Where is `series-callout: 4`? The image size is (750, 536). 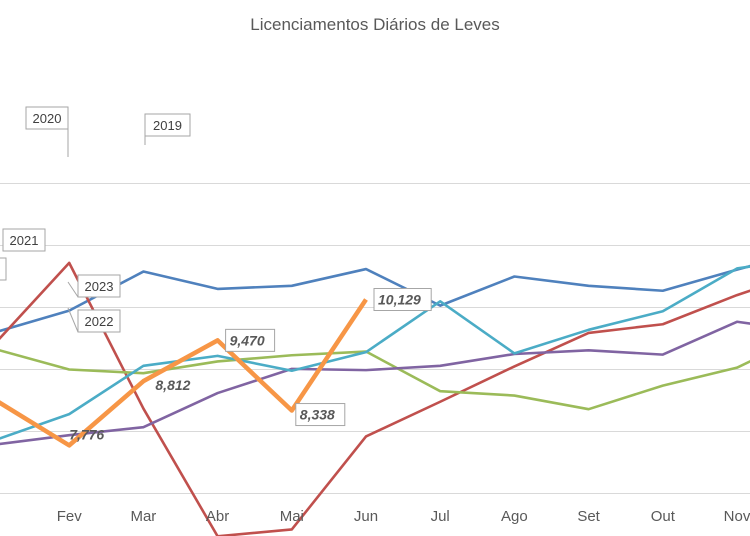 series-callout: 4 is located at coordinates (3, 269).